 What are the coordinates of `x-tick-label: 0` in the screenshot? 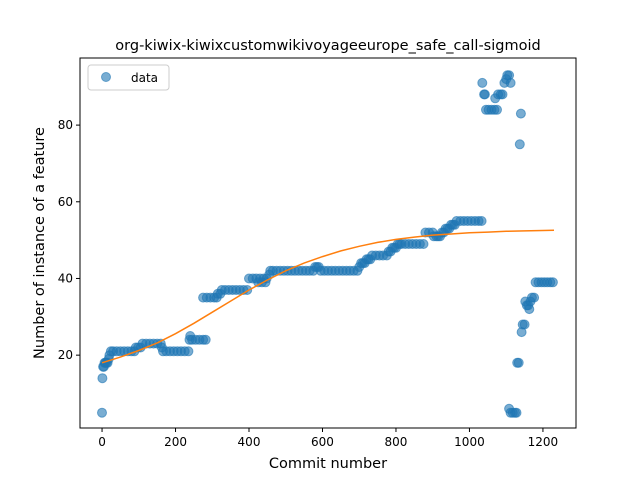 It's located at (102, 442).